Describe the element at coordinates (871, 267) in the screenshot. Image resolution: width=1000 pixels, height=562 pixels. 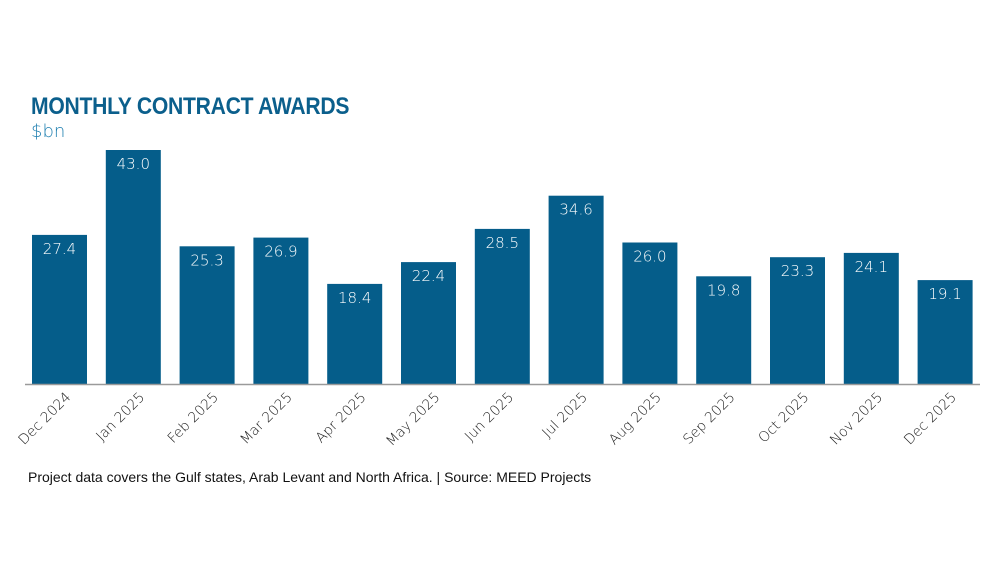
I see `bar-value-label: 24.1` at that location.